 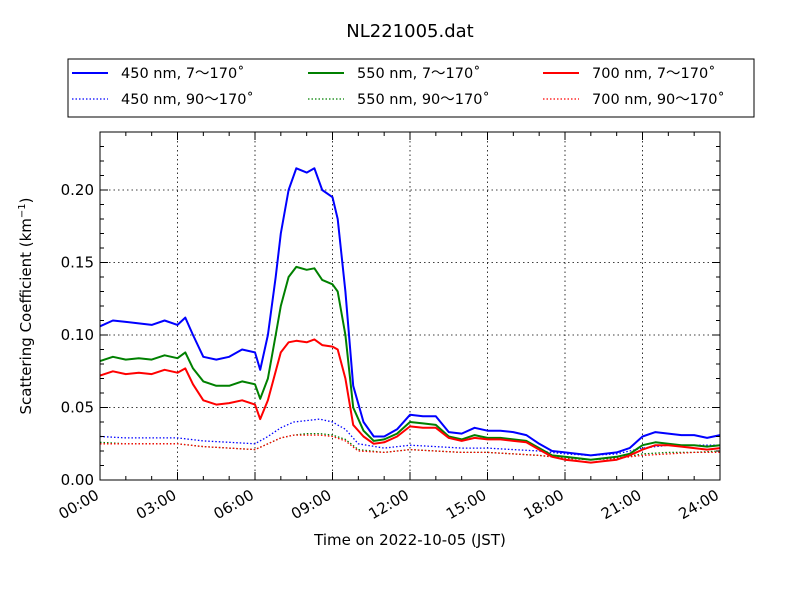 I want to click on y-tick-label: 0.10, so click(x=77, y=335).